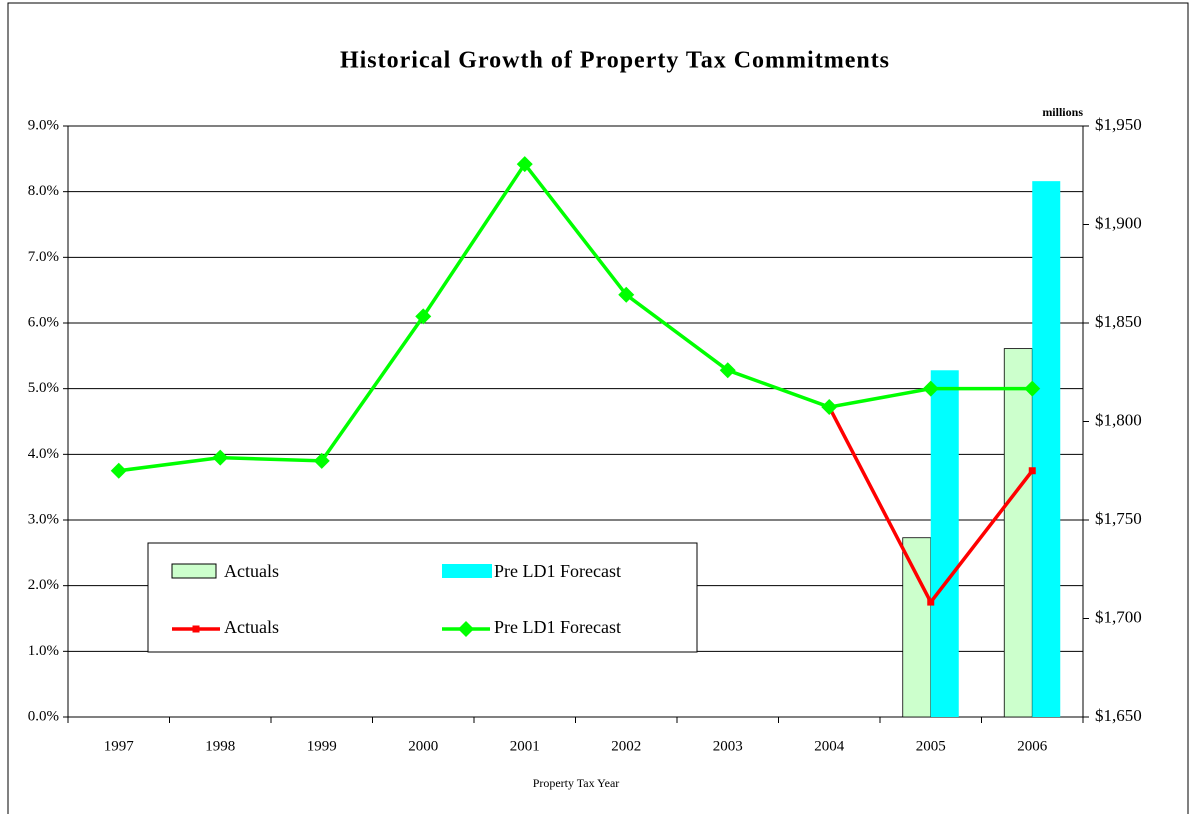 The height and width of the screenshot is (814, 1191). Describe the element at coordinates (1118, 419) in the screenshot. I see `y2-tick-label: $1,800` at that location.